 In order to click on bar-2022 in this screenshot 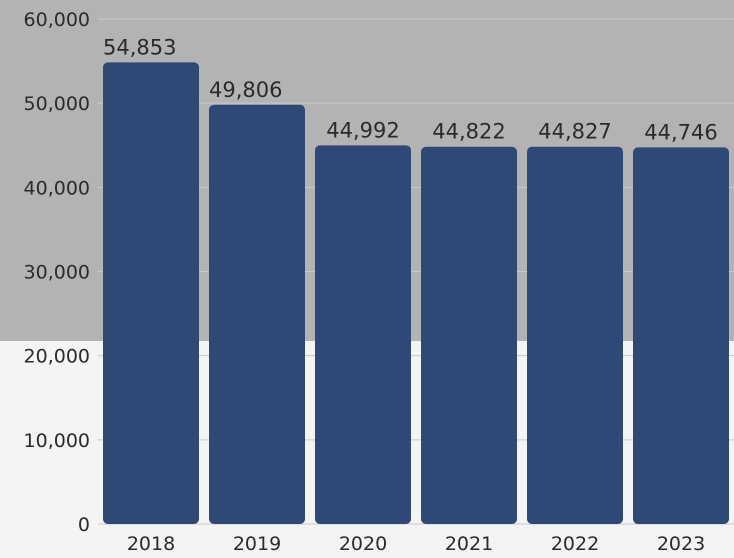, I will do `click(575, 335)`.